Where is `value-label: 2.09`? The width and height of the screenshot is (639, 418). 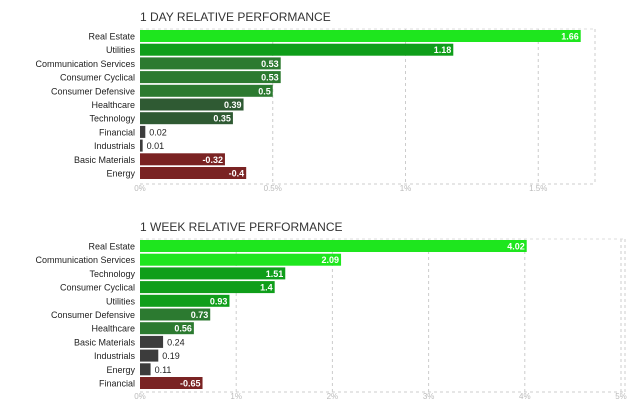 value-label: 2.09 is located at coordinates (331, 260).